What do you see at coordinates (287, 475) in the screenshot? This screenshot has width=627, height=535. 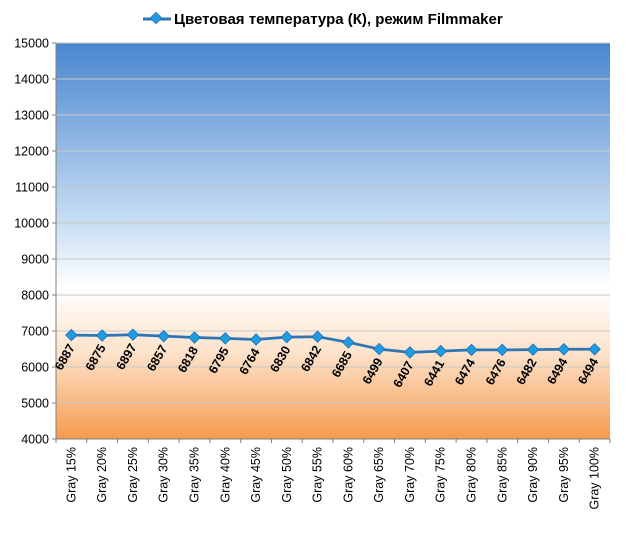 I see `x-tick-label: Gray 50%` at bounding box center [287, 475].